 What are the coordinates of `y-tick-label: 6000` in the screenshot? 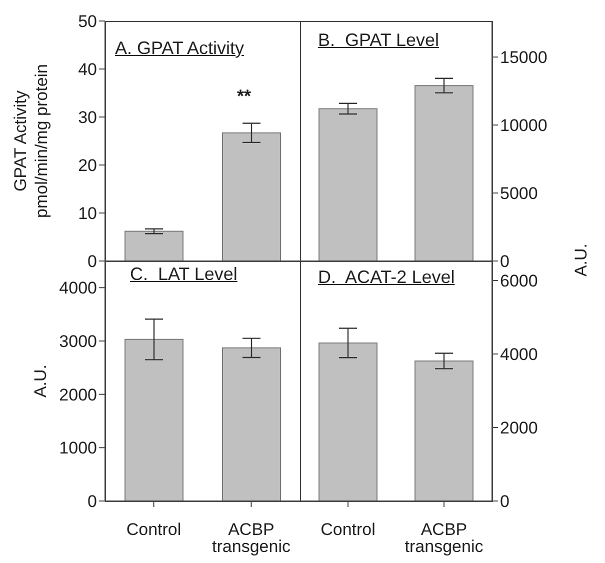 It's located at (519, 281).